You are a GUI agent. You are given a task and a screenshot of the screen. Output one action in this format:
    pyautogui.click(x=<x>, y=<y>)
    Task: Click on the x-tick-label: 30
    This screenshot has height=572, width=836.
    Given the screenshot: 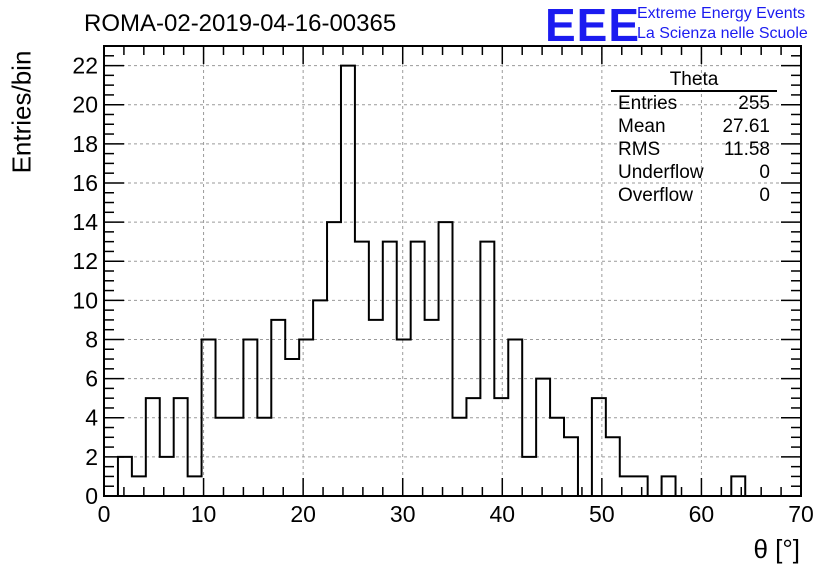 What is the action you would take?
    pyautogui.click(x=403, y=514)
    